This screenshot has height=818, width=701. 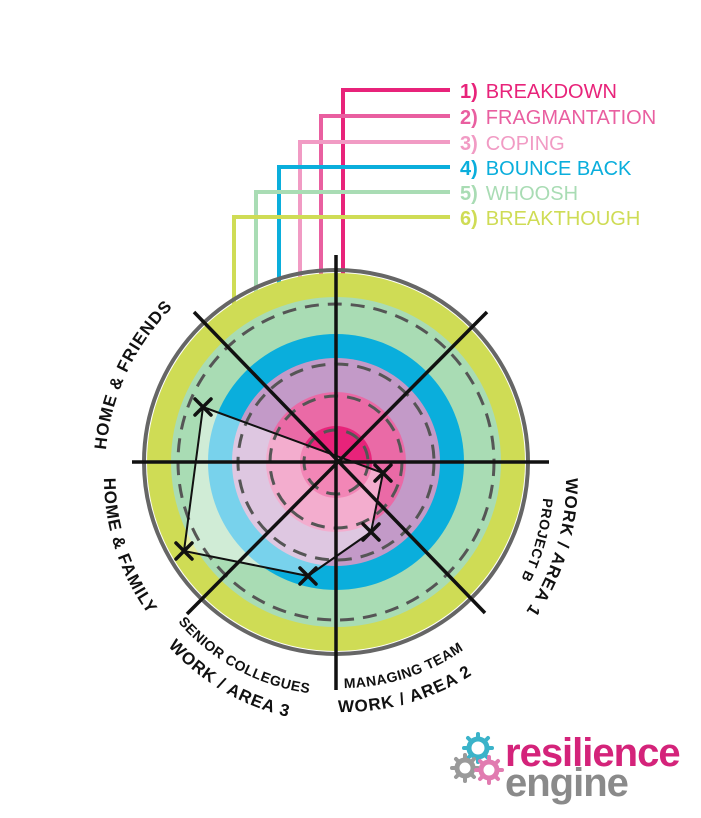 I want to click on legend-item-5: 5) WHOOSH, so click(x=519, y=194).